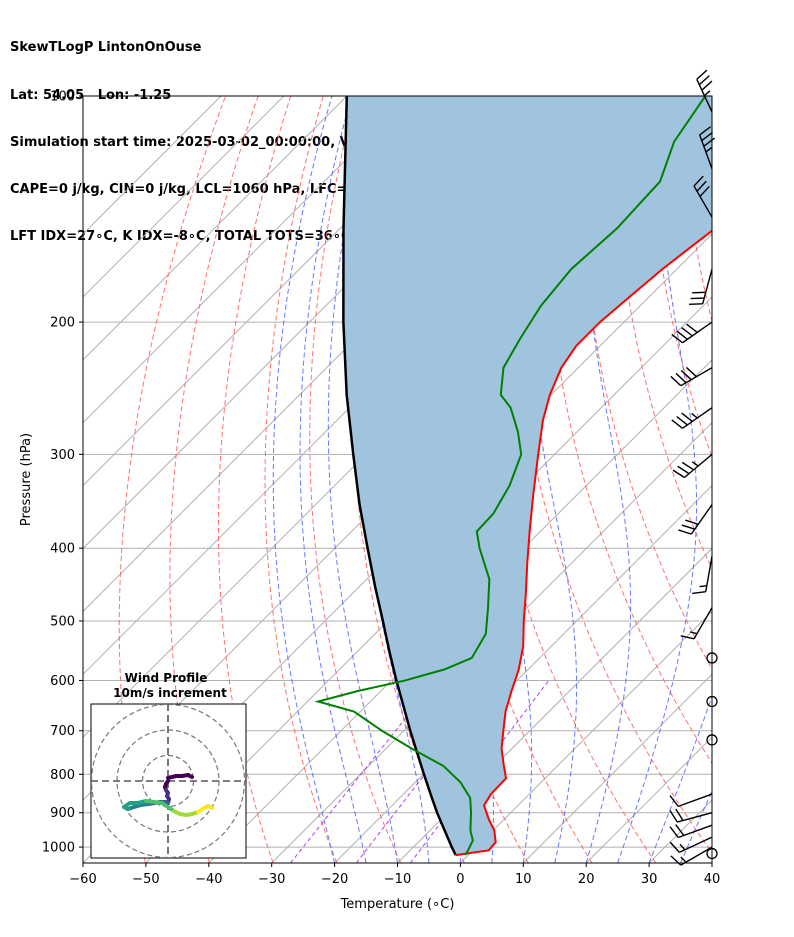 The image size is (794, 937). Describe the element at coordinates (586, 879) in the screenshot. I see `x-tick-label: 20` at that location.